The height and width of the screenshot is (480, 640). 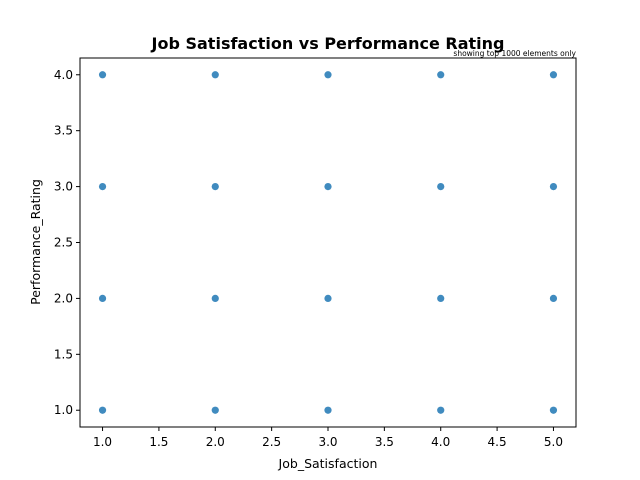 What do you see at coordinates (215, 442) in the screenshot?
I see `x-tick-label: 2.0` at bounding box center [215, 442].